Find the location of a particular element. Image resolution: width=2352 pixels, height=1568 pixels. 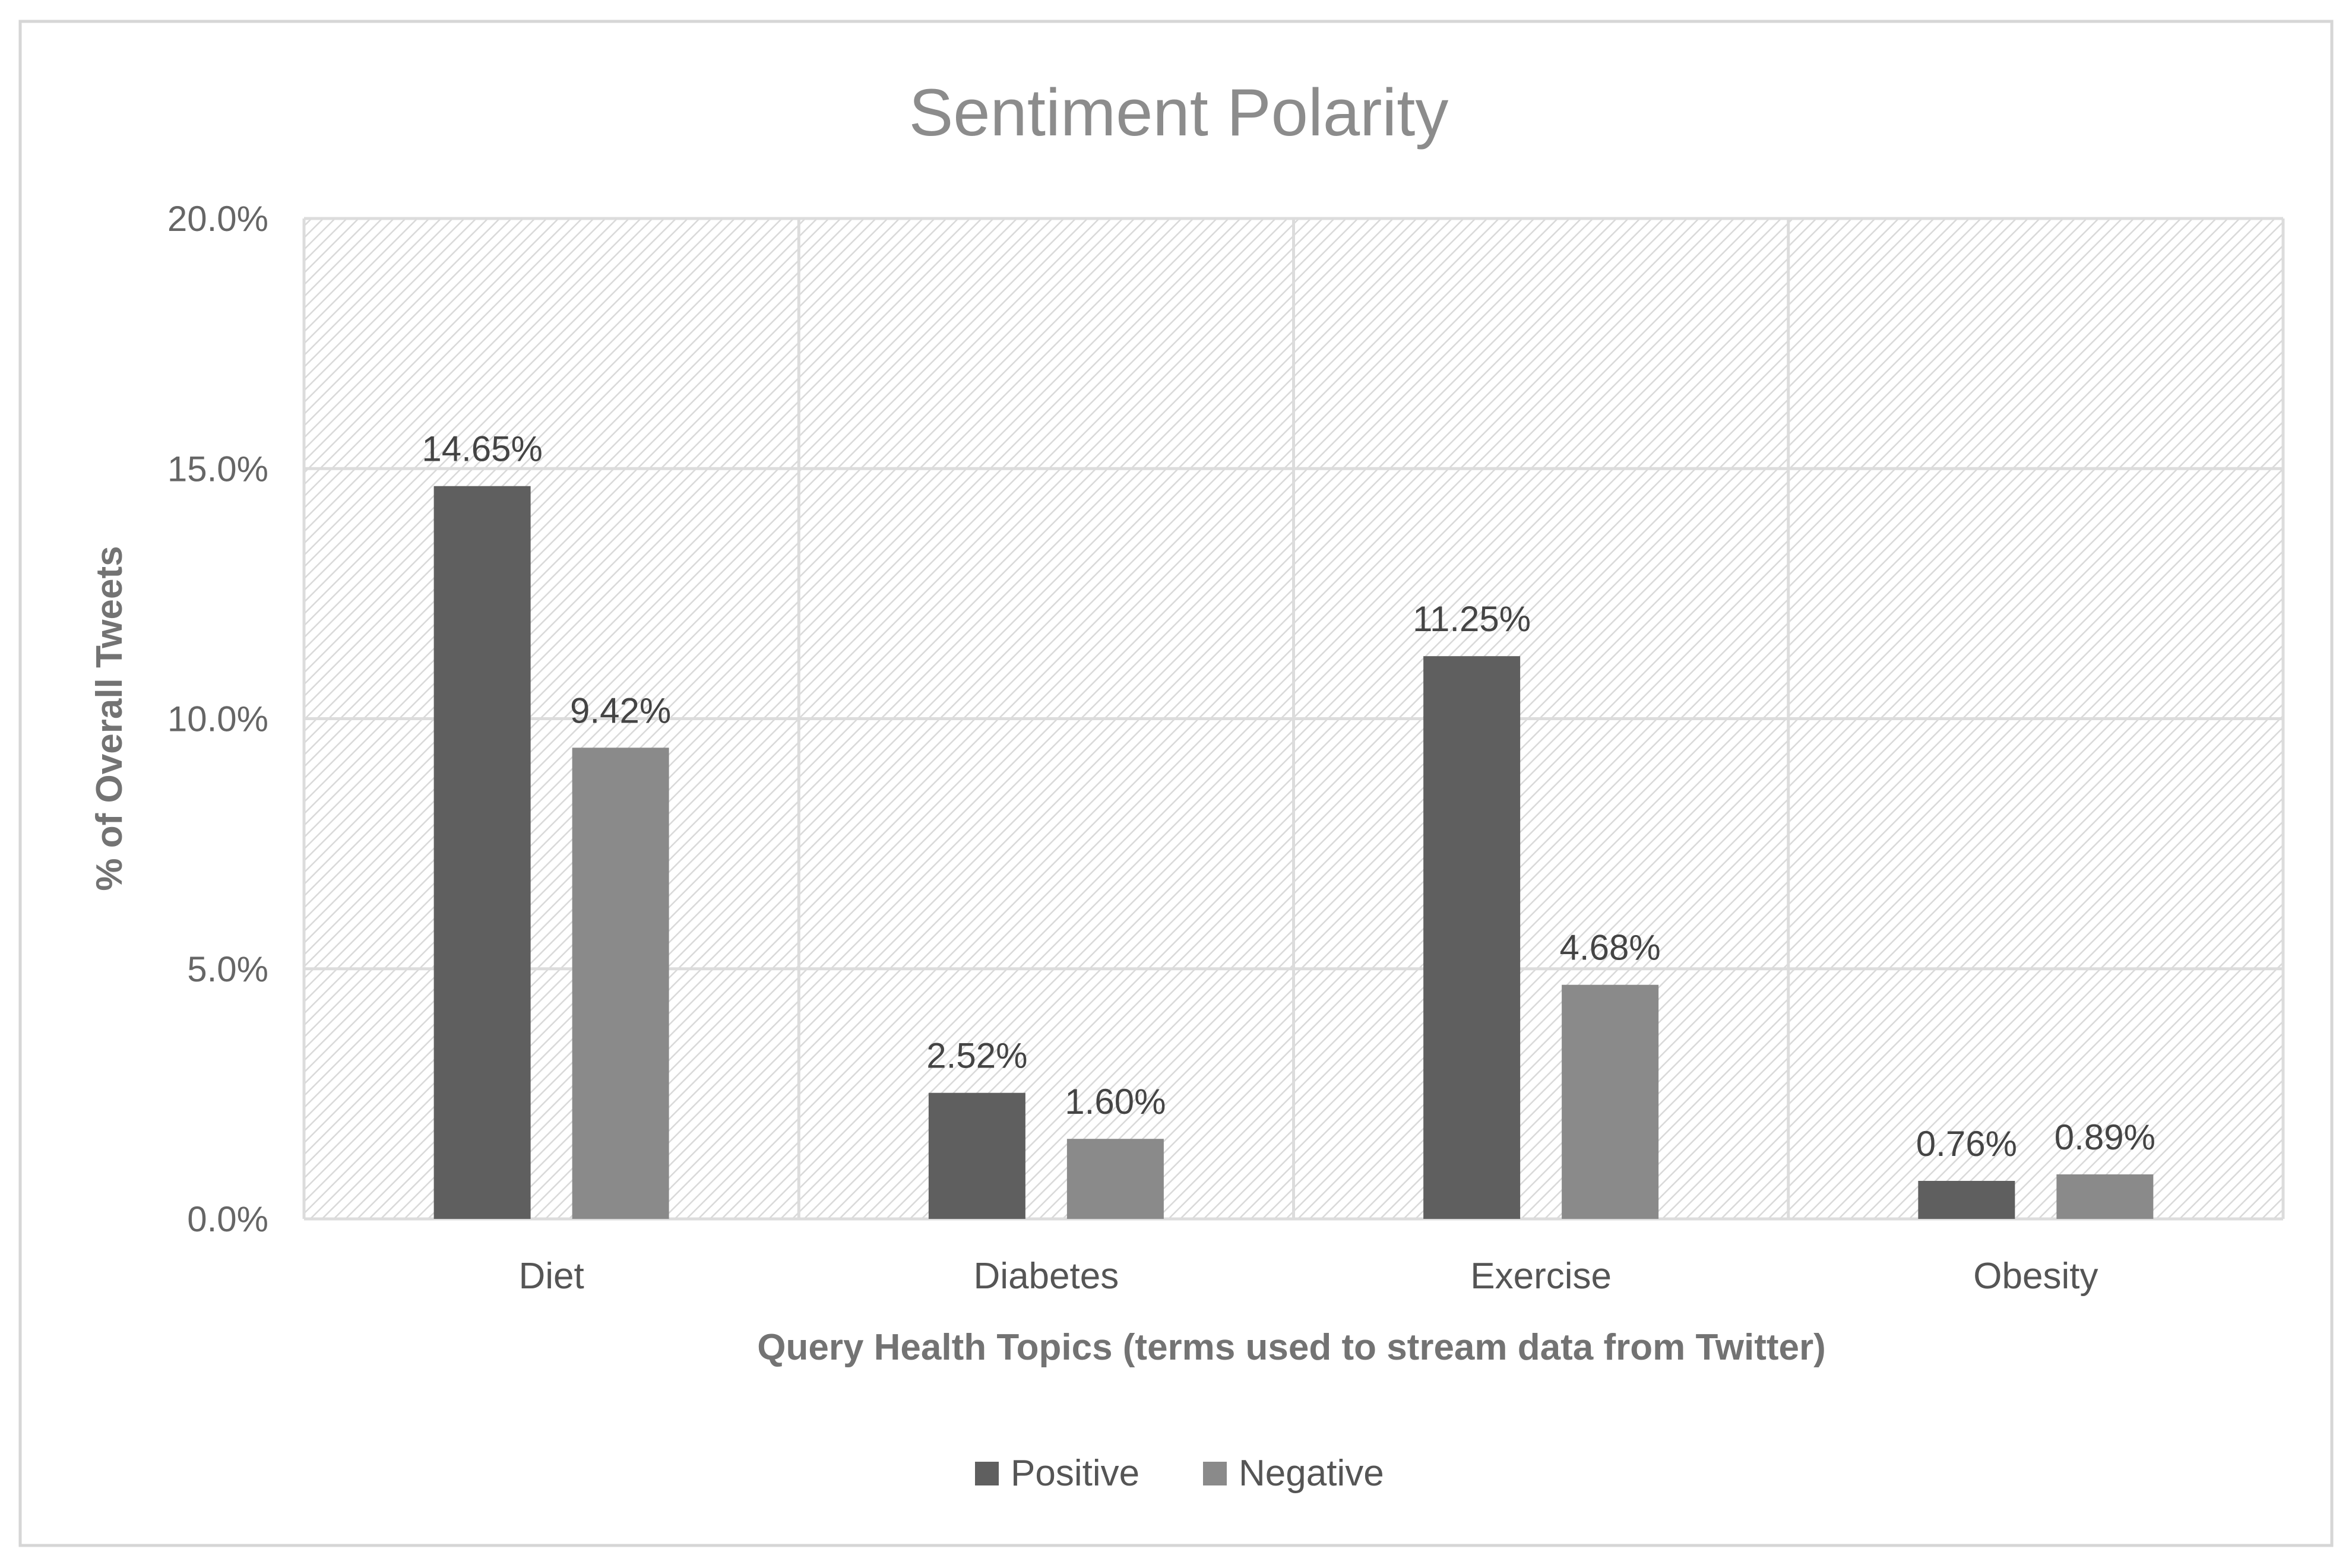

x-tick-label-obesity: Obesity is located at coordinates (2036, 1276).